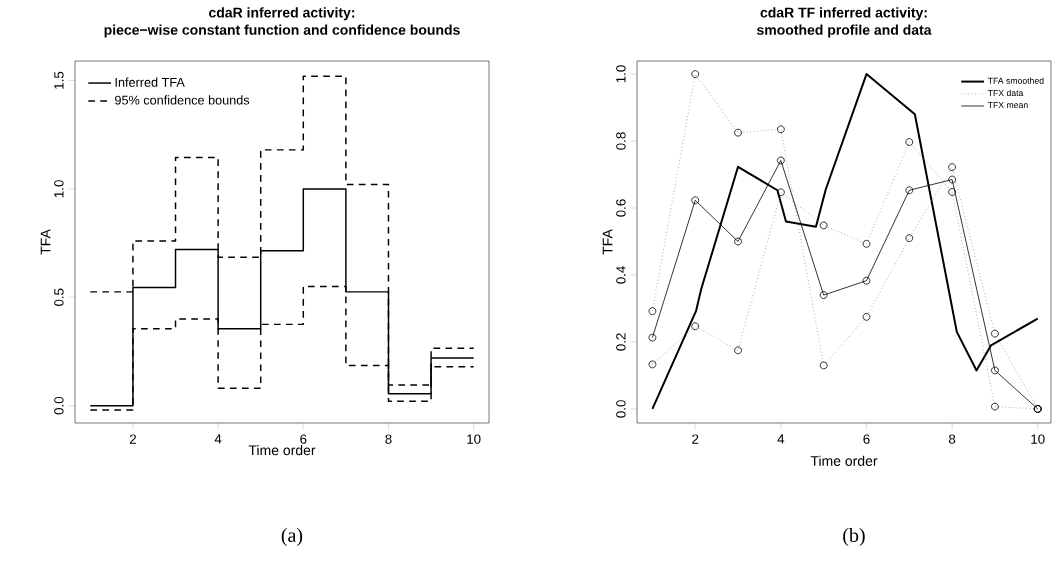 Image resolution: width=1061 pixels, height=565 pixels. I want to click on y-tick-label: 0.5, so click(59, 297).